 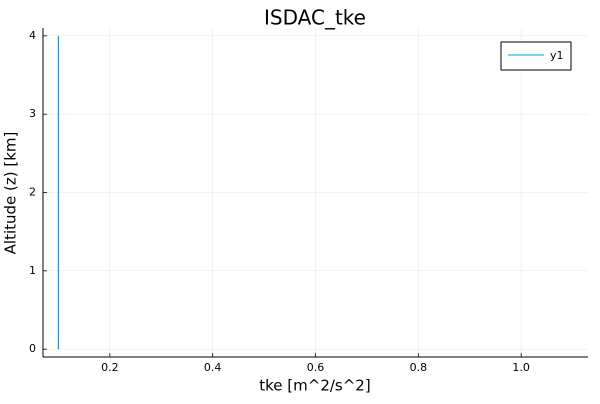 I want to click on chart-title: ISDAC_tke, so click(x=315, y=18).